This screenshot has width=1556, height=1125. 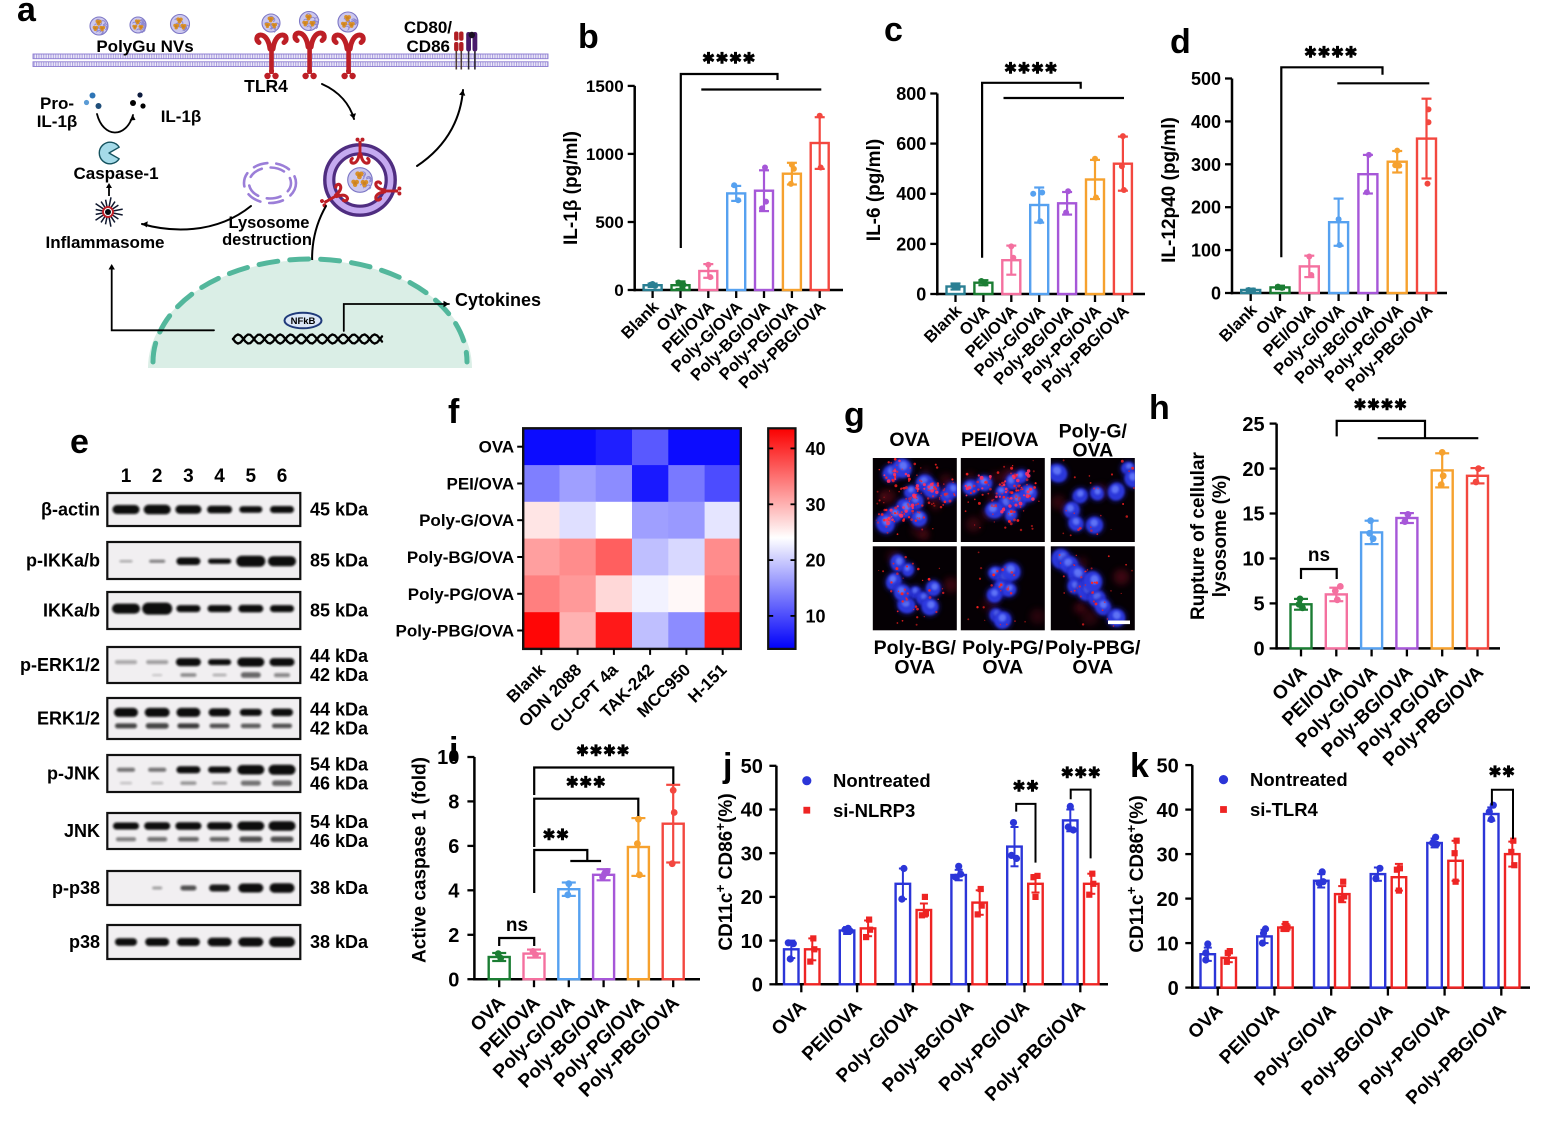 What do you see at coordinates (498, 300) in the screenshot?
I see `svg-text: Cytokines` at bounding box center [498, 300].